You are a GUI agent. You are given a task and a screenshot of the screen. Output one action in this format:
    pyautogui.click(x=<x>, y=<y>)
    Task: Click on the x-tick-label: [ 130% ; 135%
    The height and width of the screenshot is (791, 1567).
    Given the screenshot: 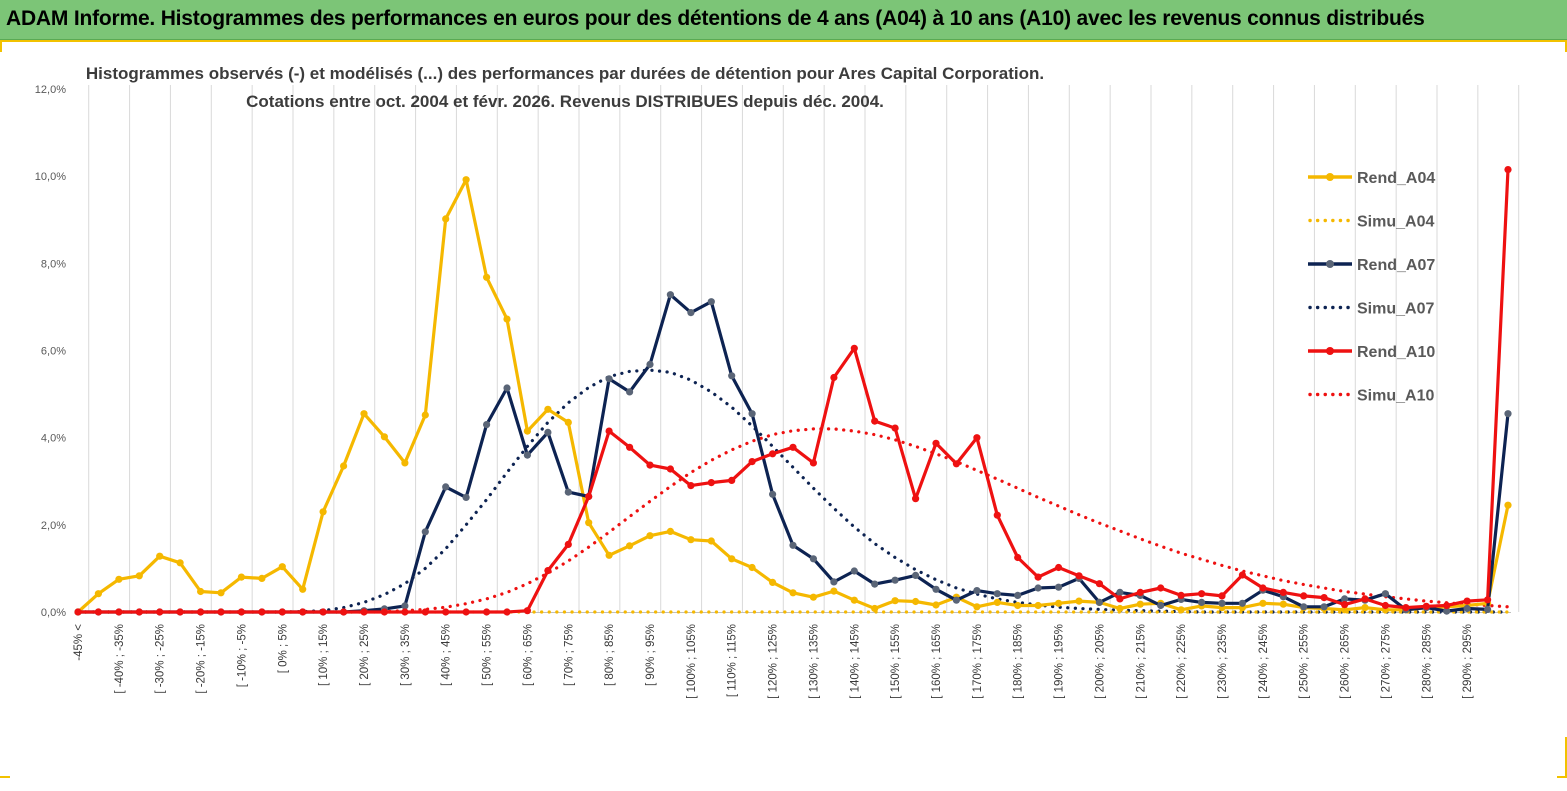 What is the action you would take?
    pyautogui.click(x=814, y=661)
    